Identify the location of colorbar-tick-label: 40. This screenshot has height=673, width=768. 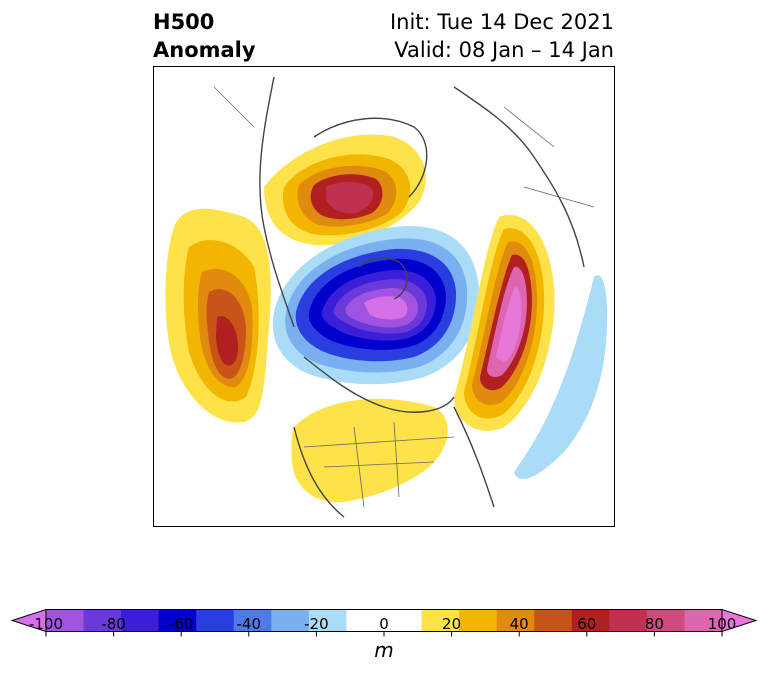
(519, 624).